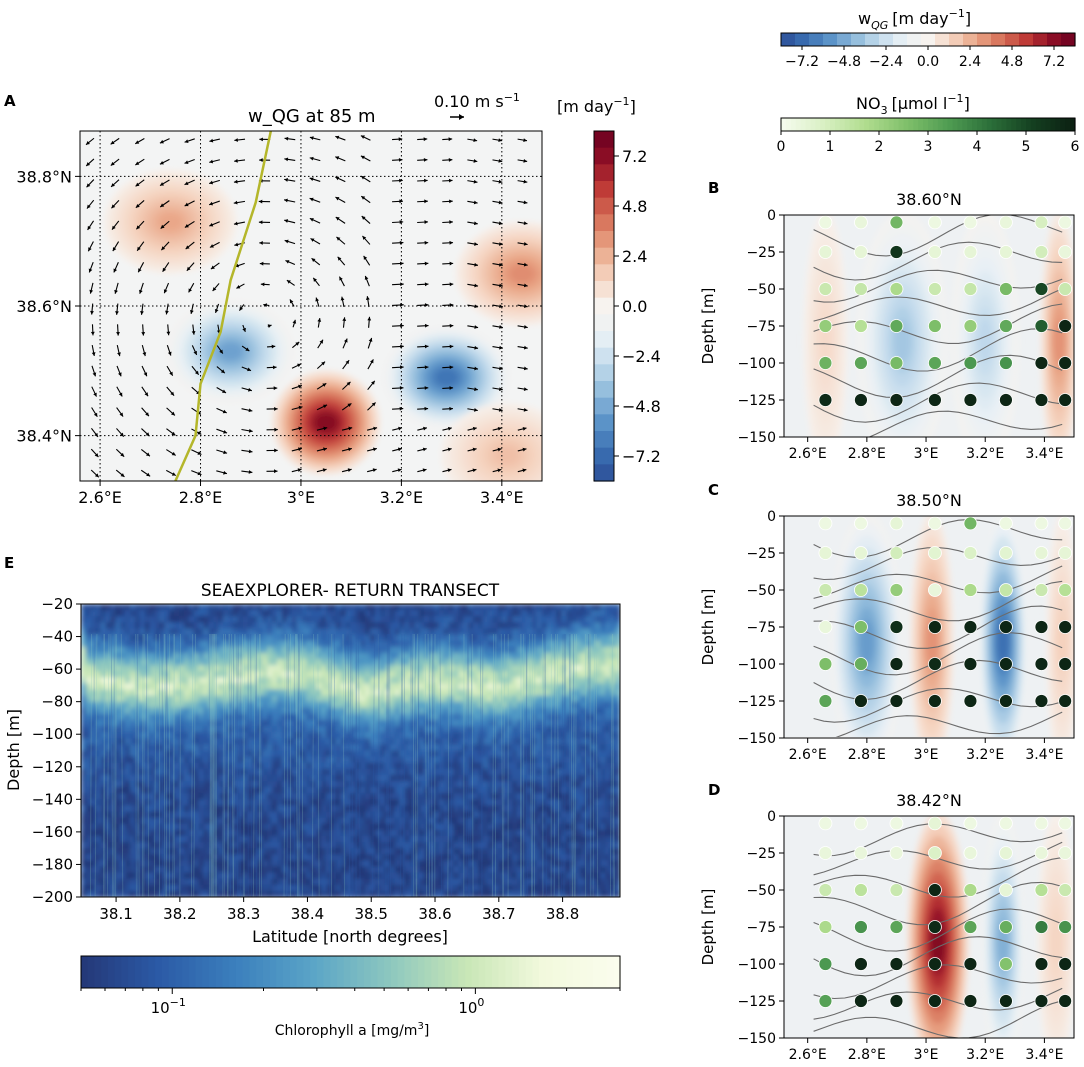  I want to click on colorbar-a-band, so click(604, 240).